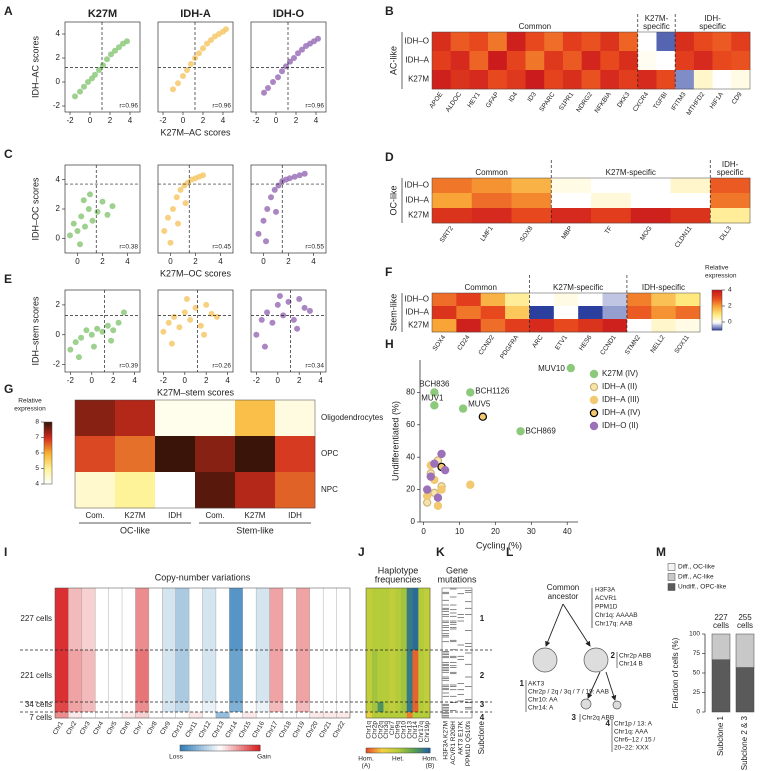  Describe the element at coordinates (314, 247) in the screenshot. I see `correlation: r=0.55` at that location.